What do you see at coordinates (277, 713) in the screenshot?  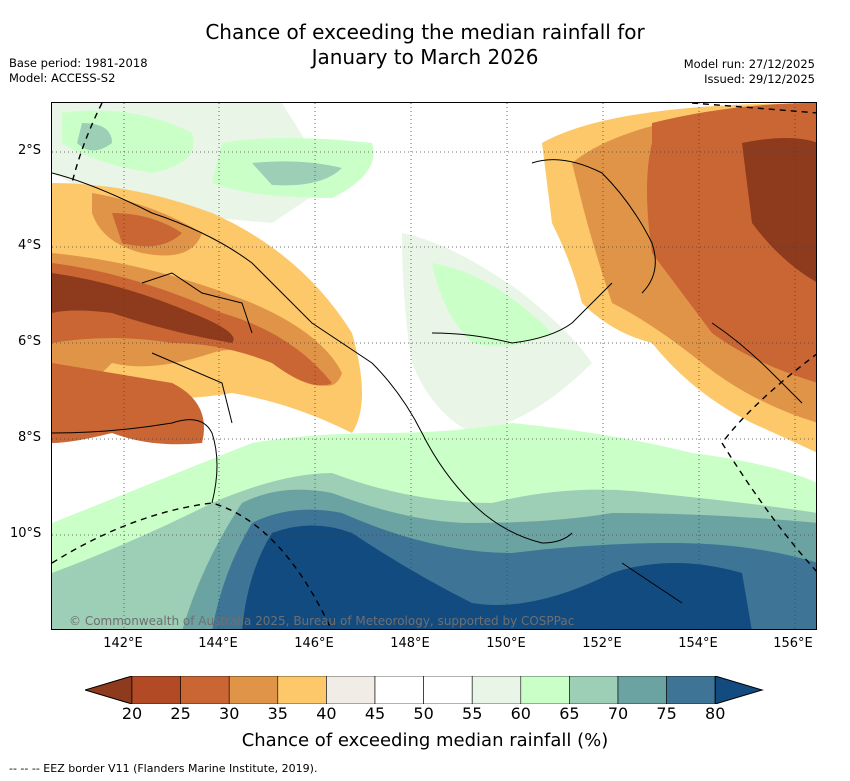 I see `colorbar-tick-label: 35` at bounding box center [277, 713].